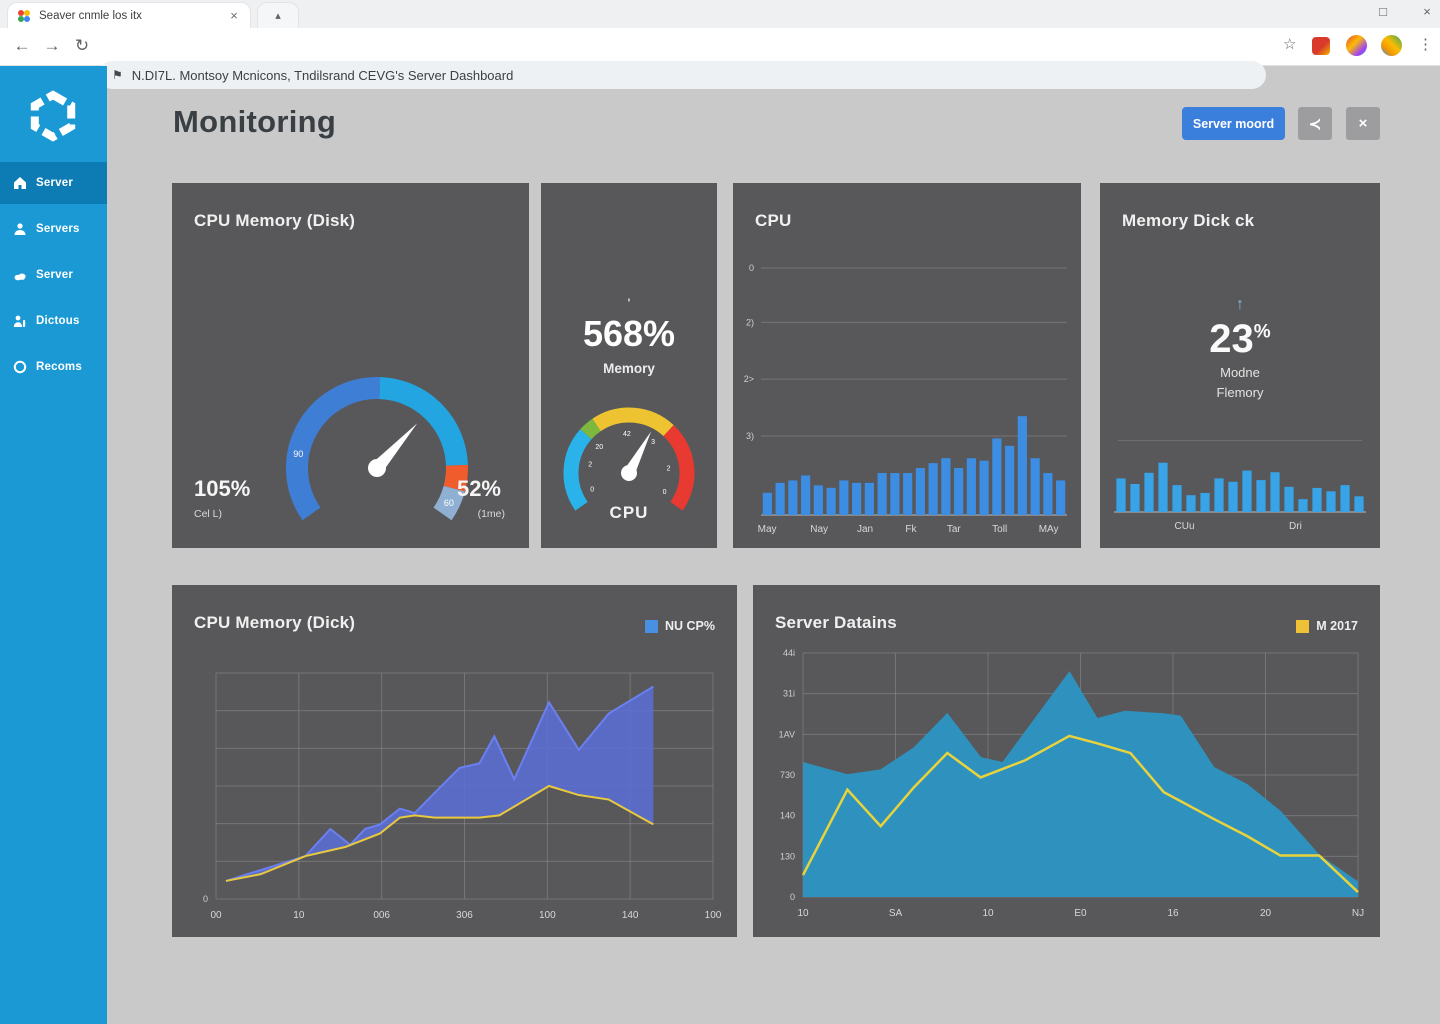  Describe the element at coordinates (1337, 626) in the screenshot. I see `legend-label: M 2017` at that location.